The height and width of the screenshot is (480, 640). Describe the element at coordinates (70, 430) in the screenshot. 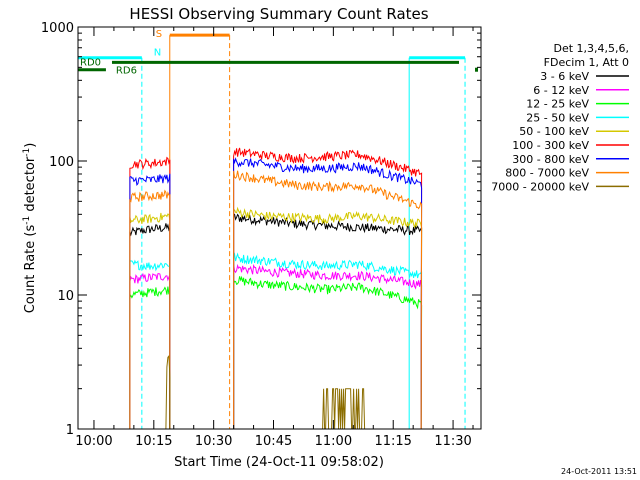

I see `y-tick-label: 1` at that location.